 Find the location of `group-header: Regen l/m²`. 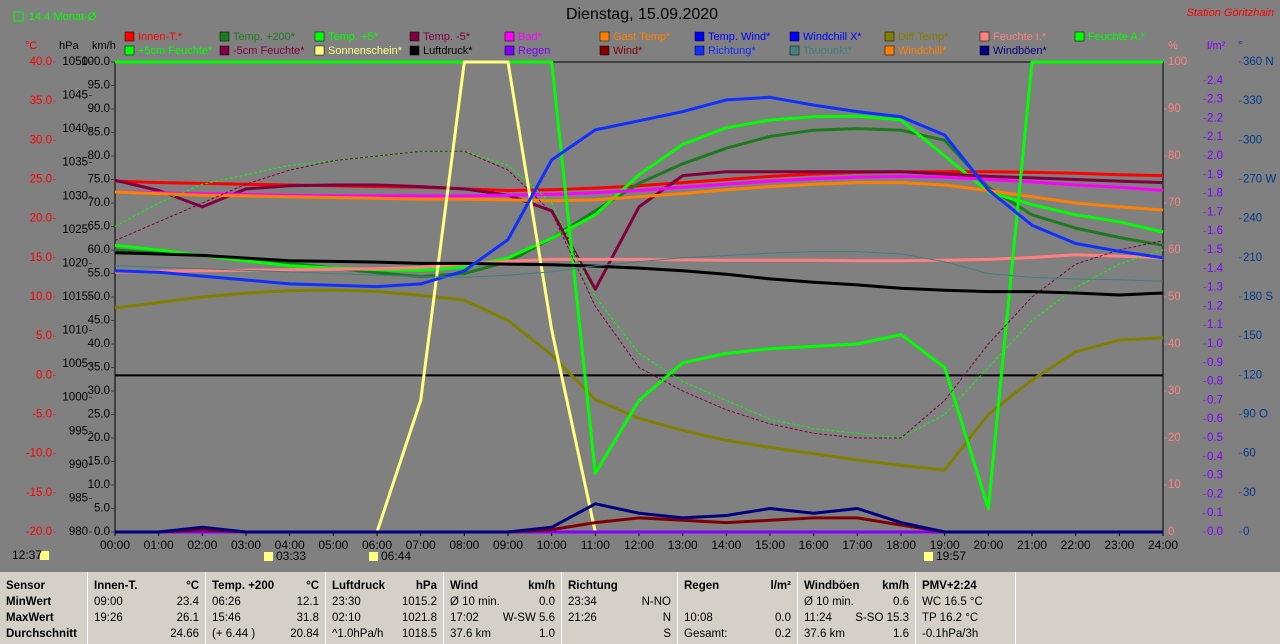

group-header: Regen l/m² is located at coordinates (737, 586).